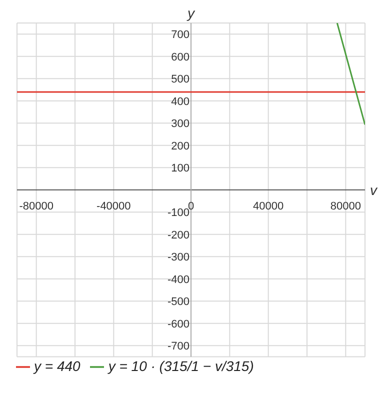 This screenshot has height=414, width=384. What do you see at coordinates (180, 57) in the screenshot?
I see `y-tick-label: 600` at bounding box center [180, 57].